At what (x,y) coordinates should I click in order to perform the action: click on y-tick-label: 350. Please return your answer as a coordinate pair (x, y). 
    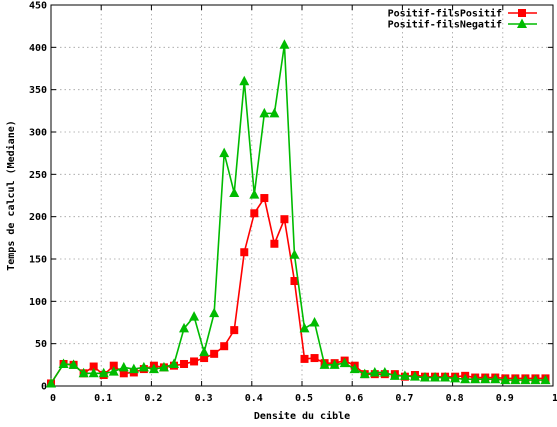
    Looking at the image, I should click on (38, 90).